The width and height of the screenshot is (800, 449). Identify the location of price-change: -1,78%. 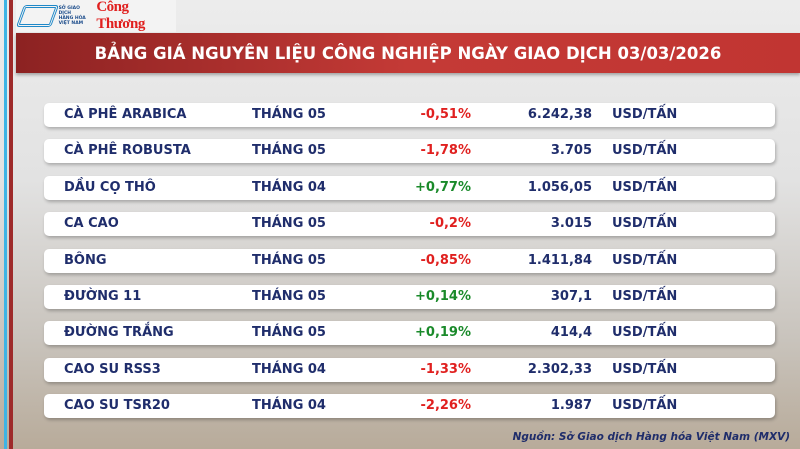
(446, 151).